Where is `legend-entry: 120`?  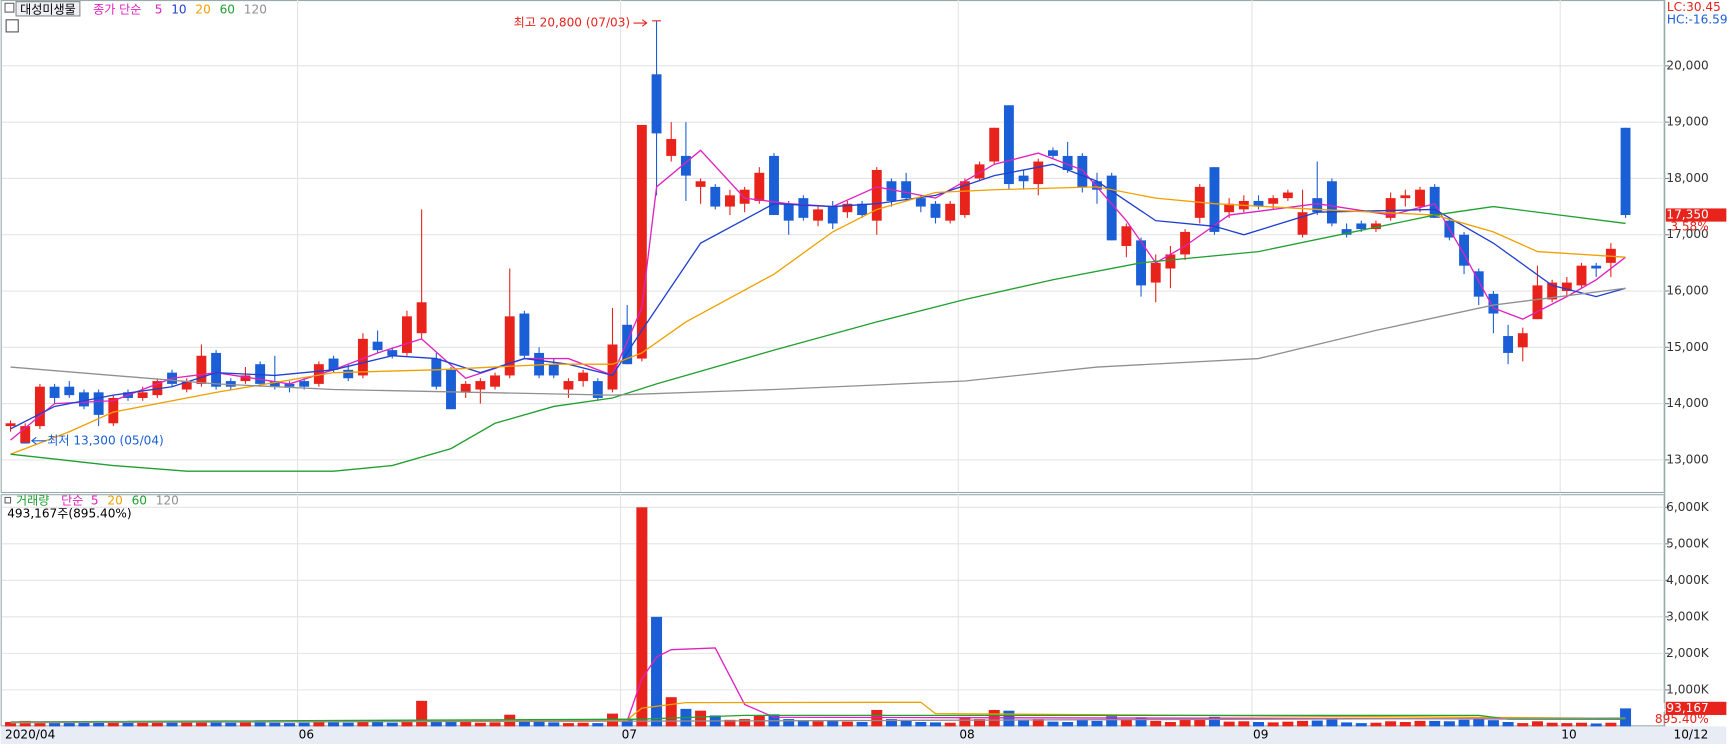 legend-entry: 120 is located at coordinates (167, 500).